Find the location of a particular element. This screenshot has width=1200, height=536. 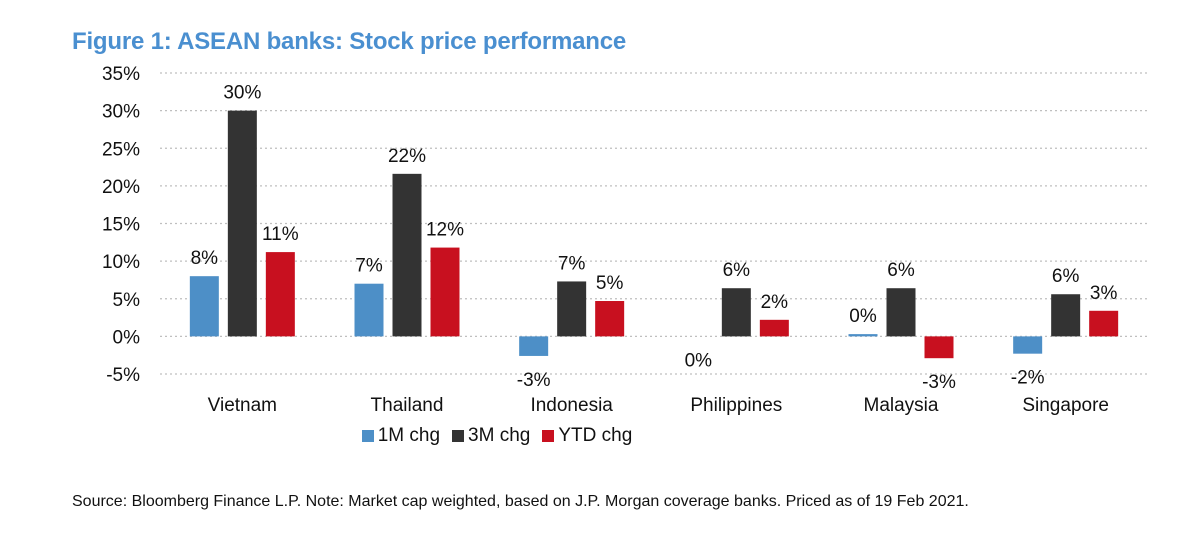

bar-1m-chg-malaysia is located at coordinates (863, 335).